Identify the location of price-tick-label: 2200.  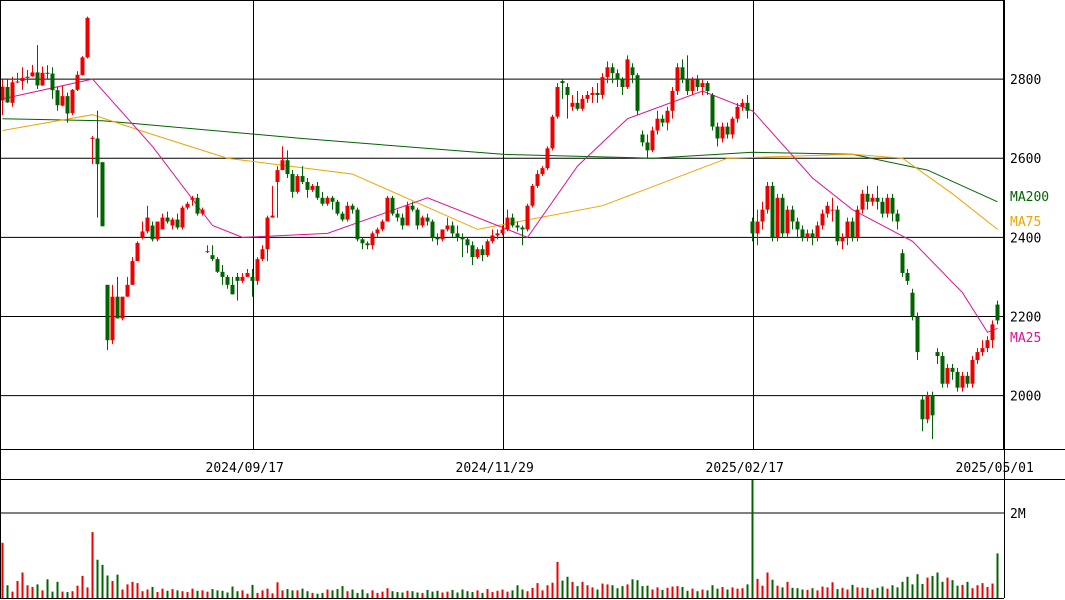
(1025, 317).